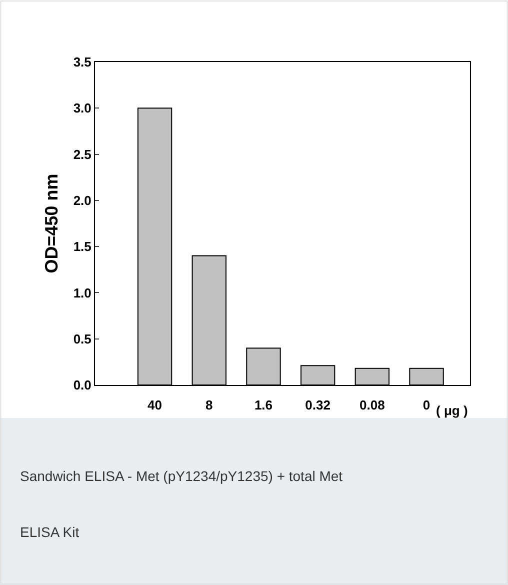  Describe the element at coordinates (372, 405) in the screenshot. I see `x-tick-label: 0.08` at that location.